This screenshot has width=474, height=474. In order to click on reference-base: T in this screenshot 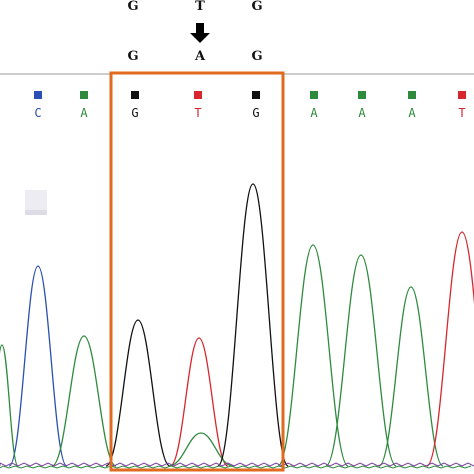, I will do `click(200, 7)`.